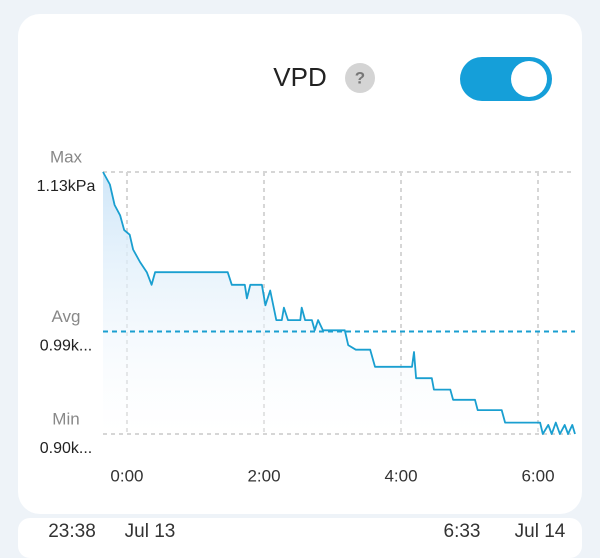 This screenshot has height=558, width=600. Describe the element at coordinates (263, 475) in the screenshot. I see `x-tick-label: 2:00` at that location.